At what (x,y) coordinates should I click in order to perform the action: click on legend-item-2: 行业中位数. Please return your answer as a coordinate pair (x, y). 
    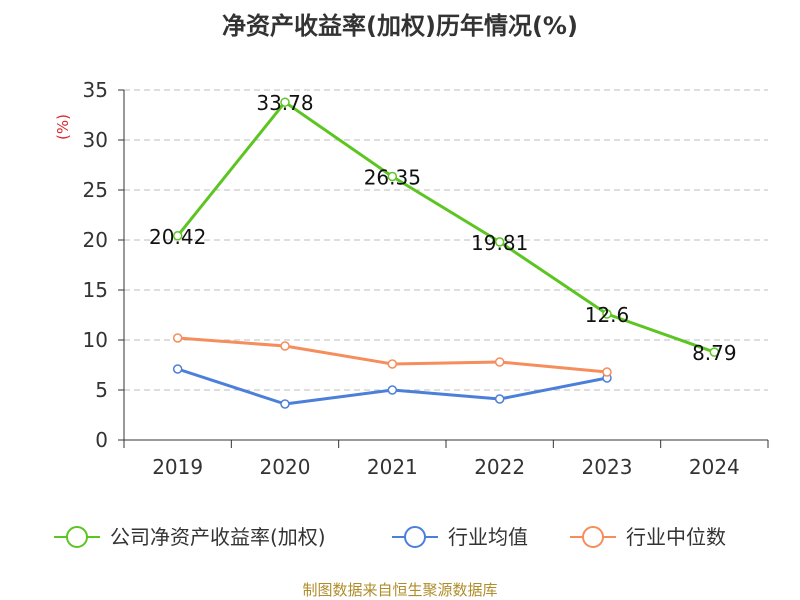
    Looking at the image, I should click on (648, 537).